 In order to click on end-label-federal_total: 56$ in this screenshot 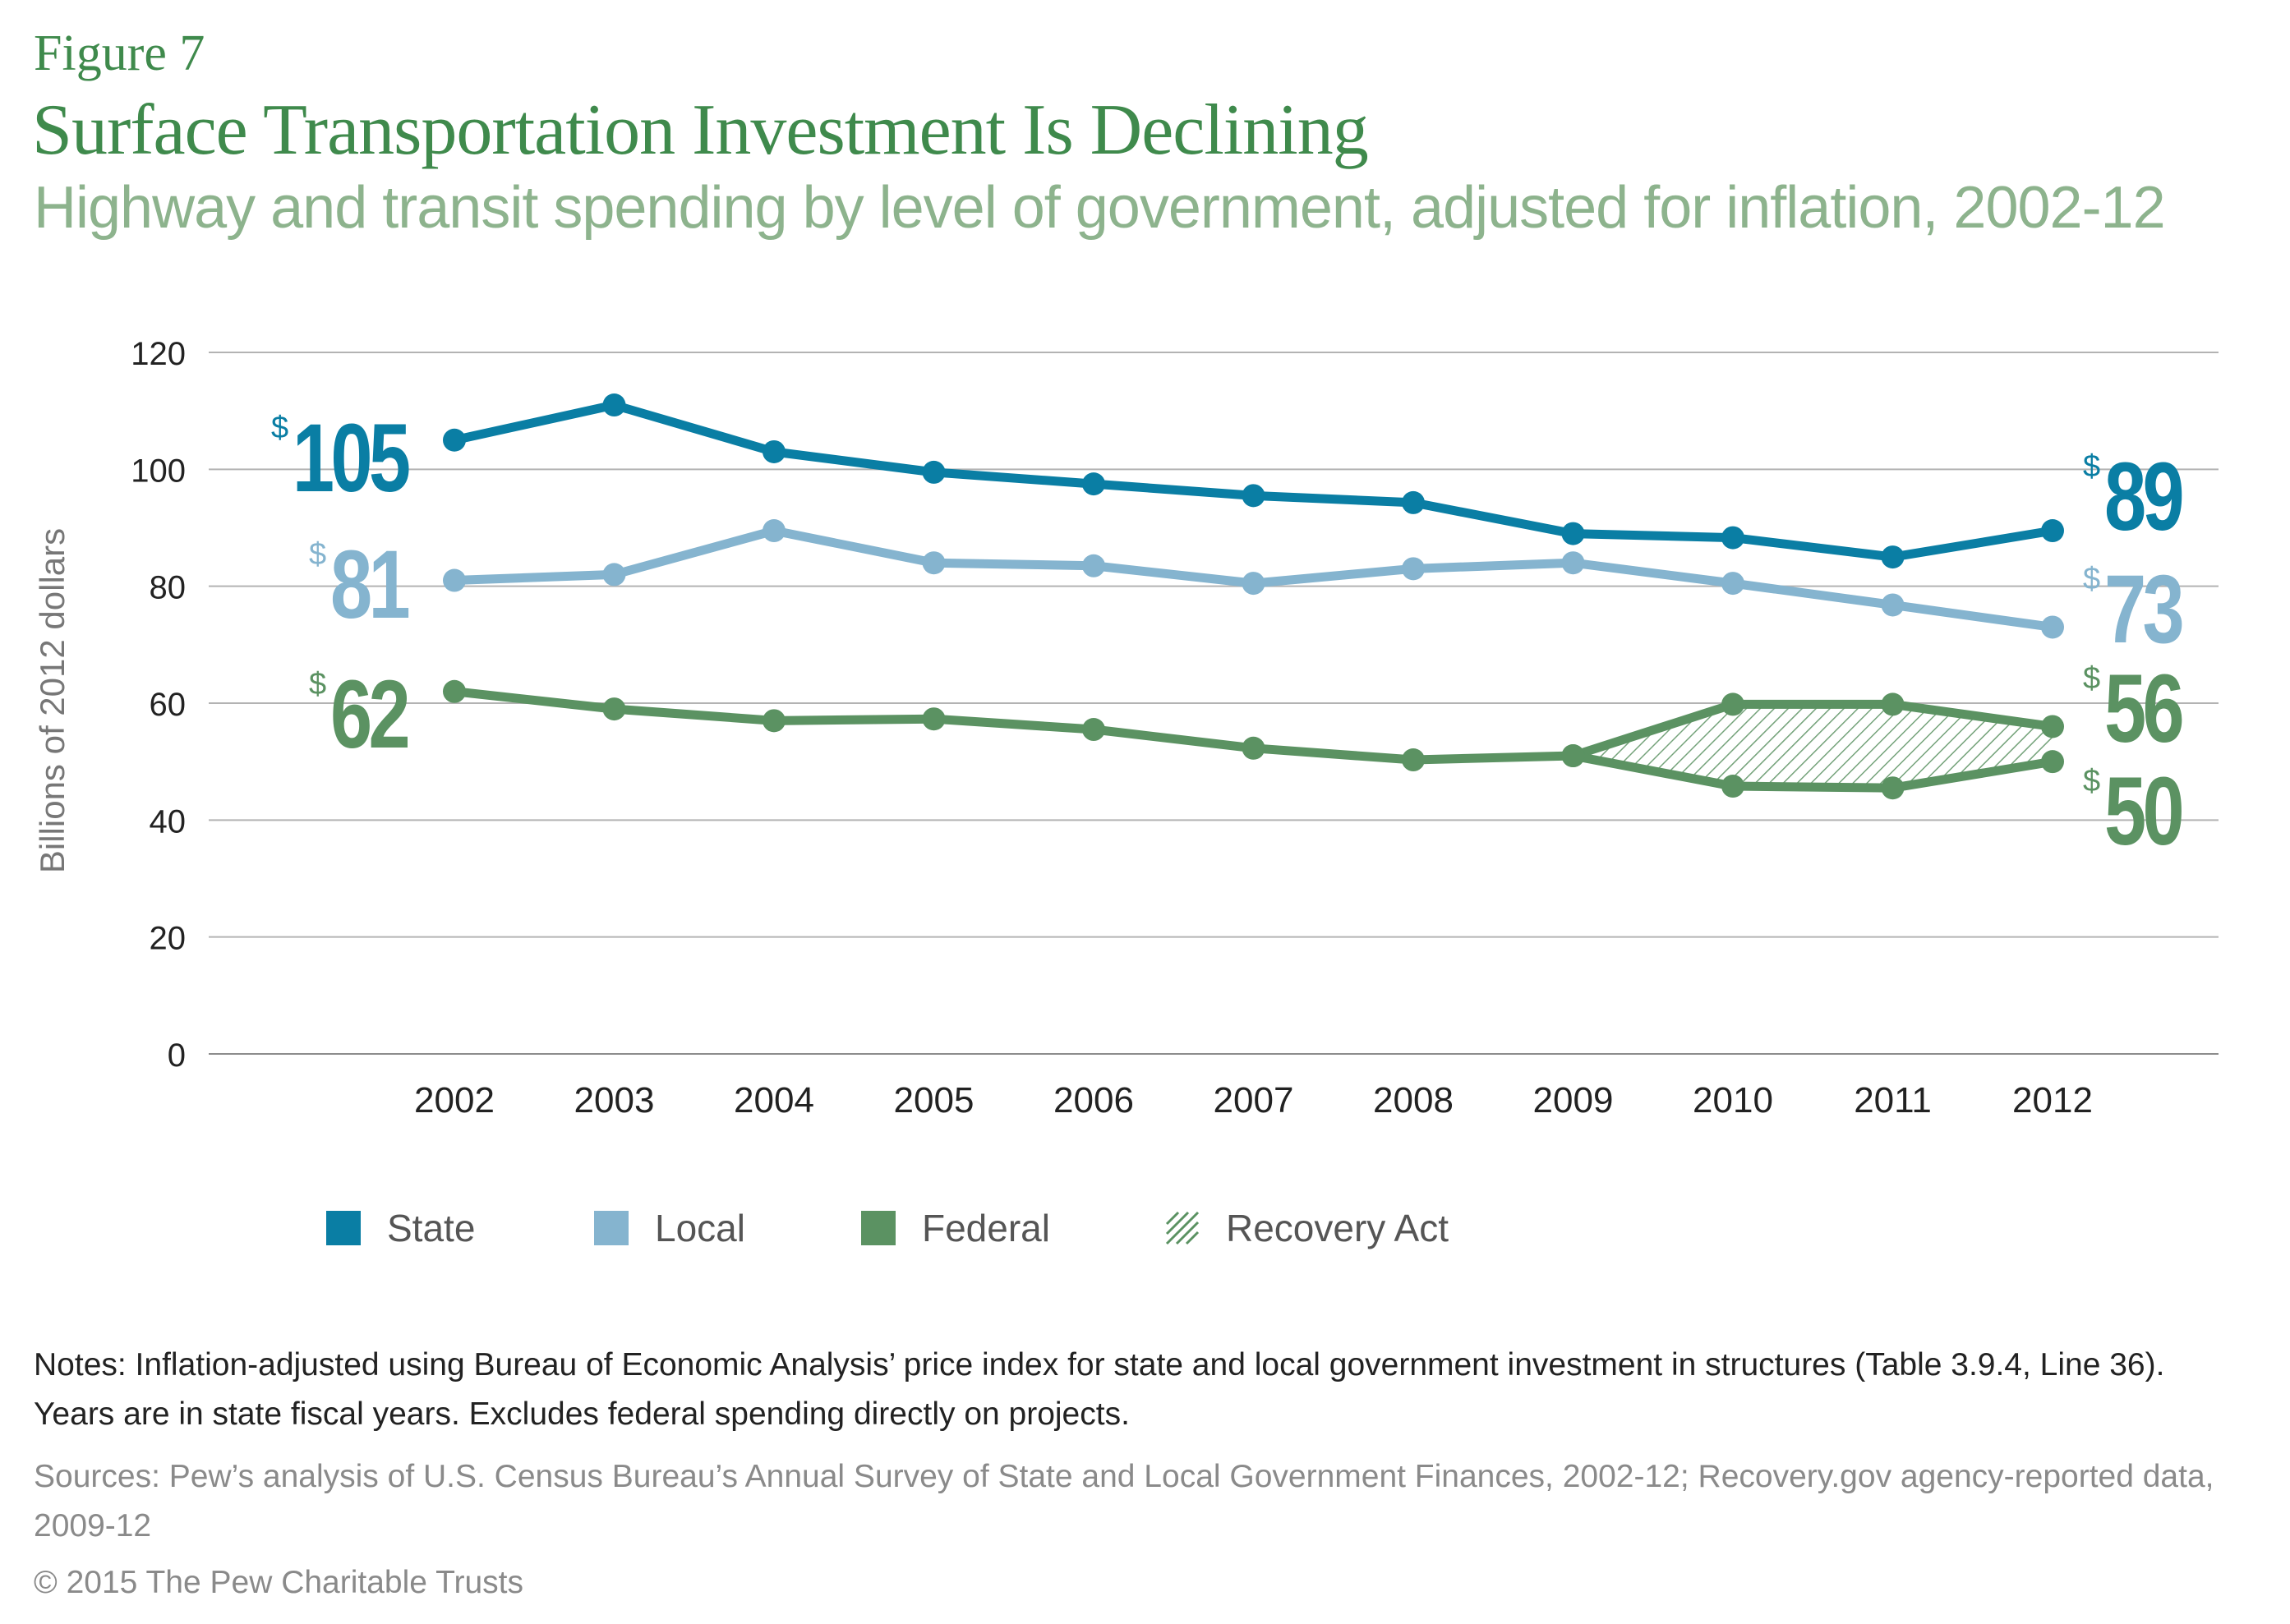, I will do `click(2134, 709)`.